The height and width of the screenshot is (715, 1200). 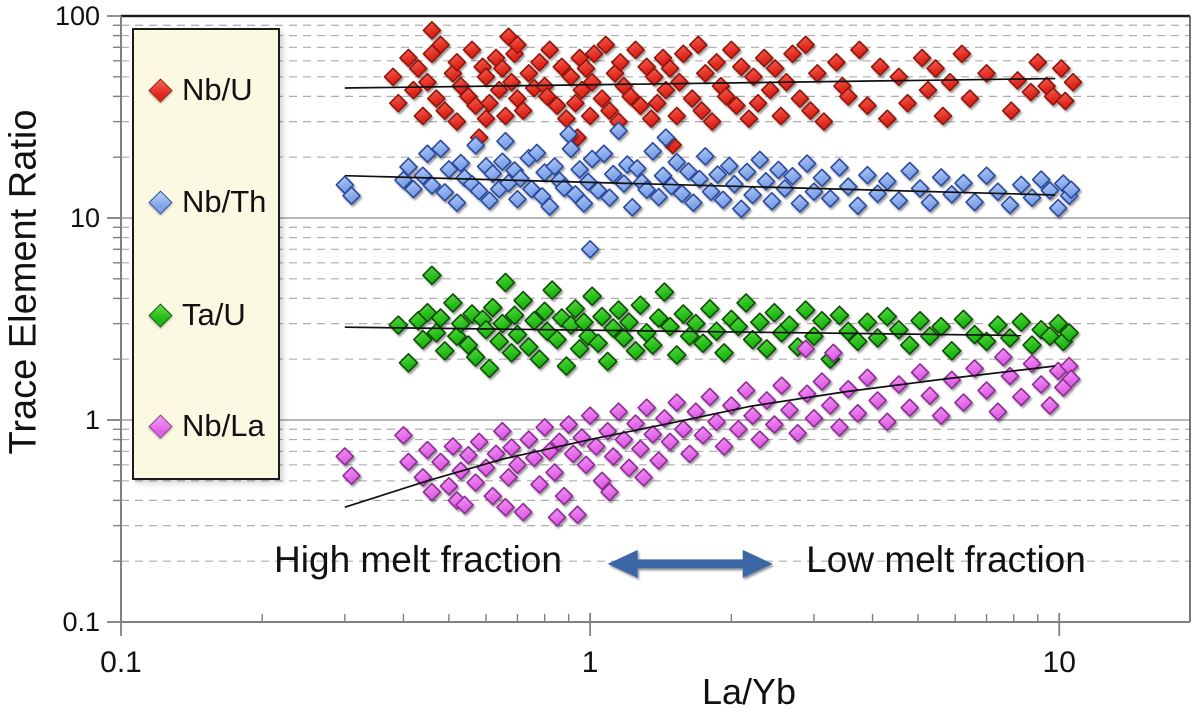 What do you see at coordinates (733, 87) in the screenshot?
I see `series-nb-u` at bounding box center [733, 87].